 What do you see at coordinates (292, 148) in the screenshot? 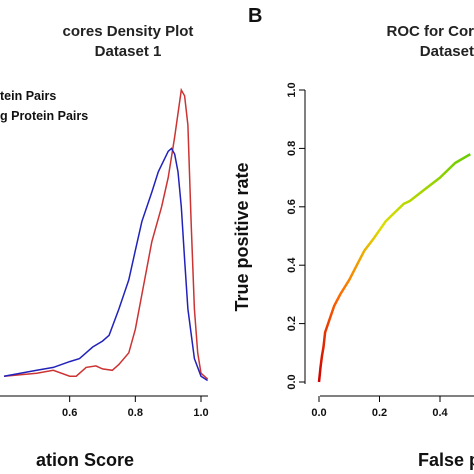
I see `panel-b-y-tick-label: 0.8` at bounding box center [292, 148].